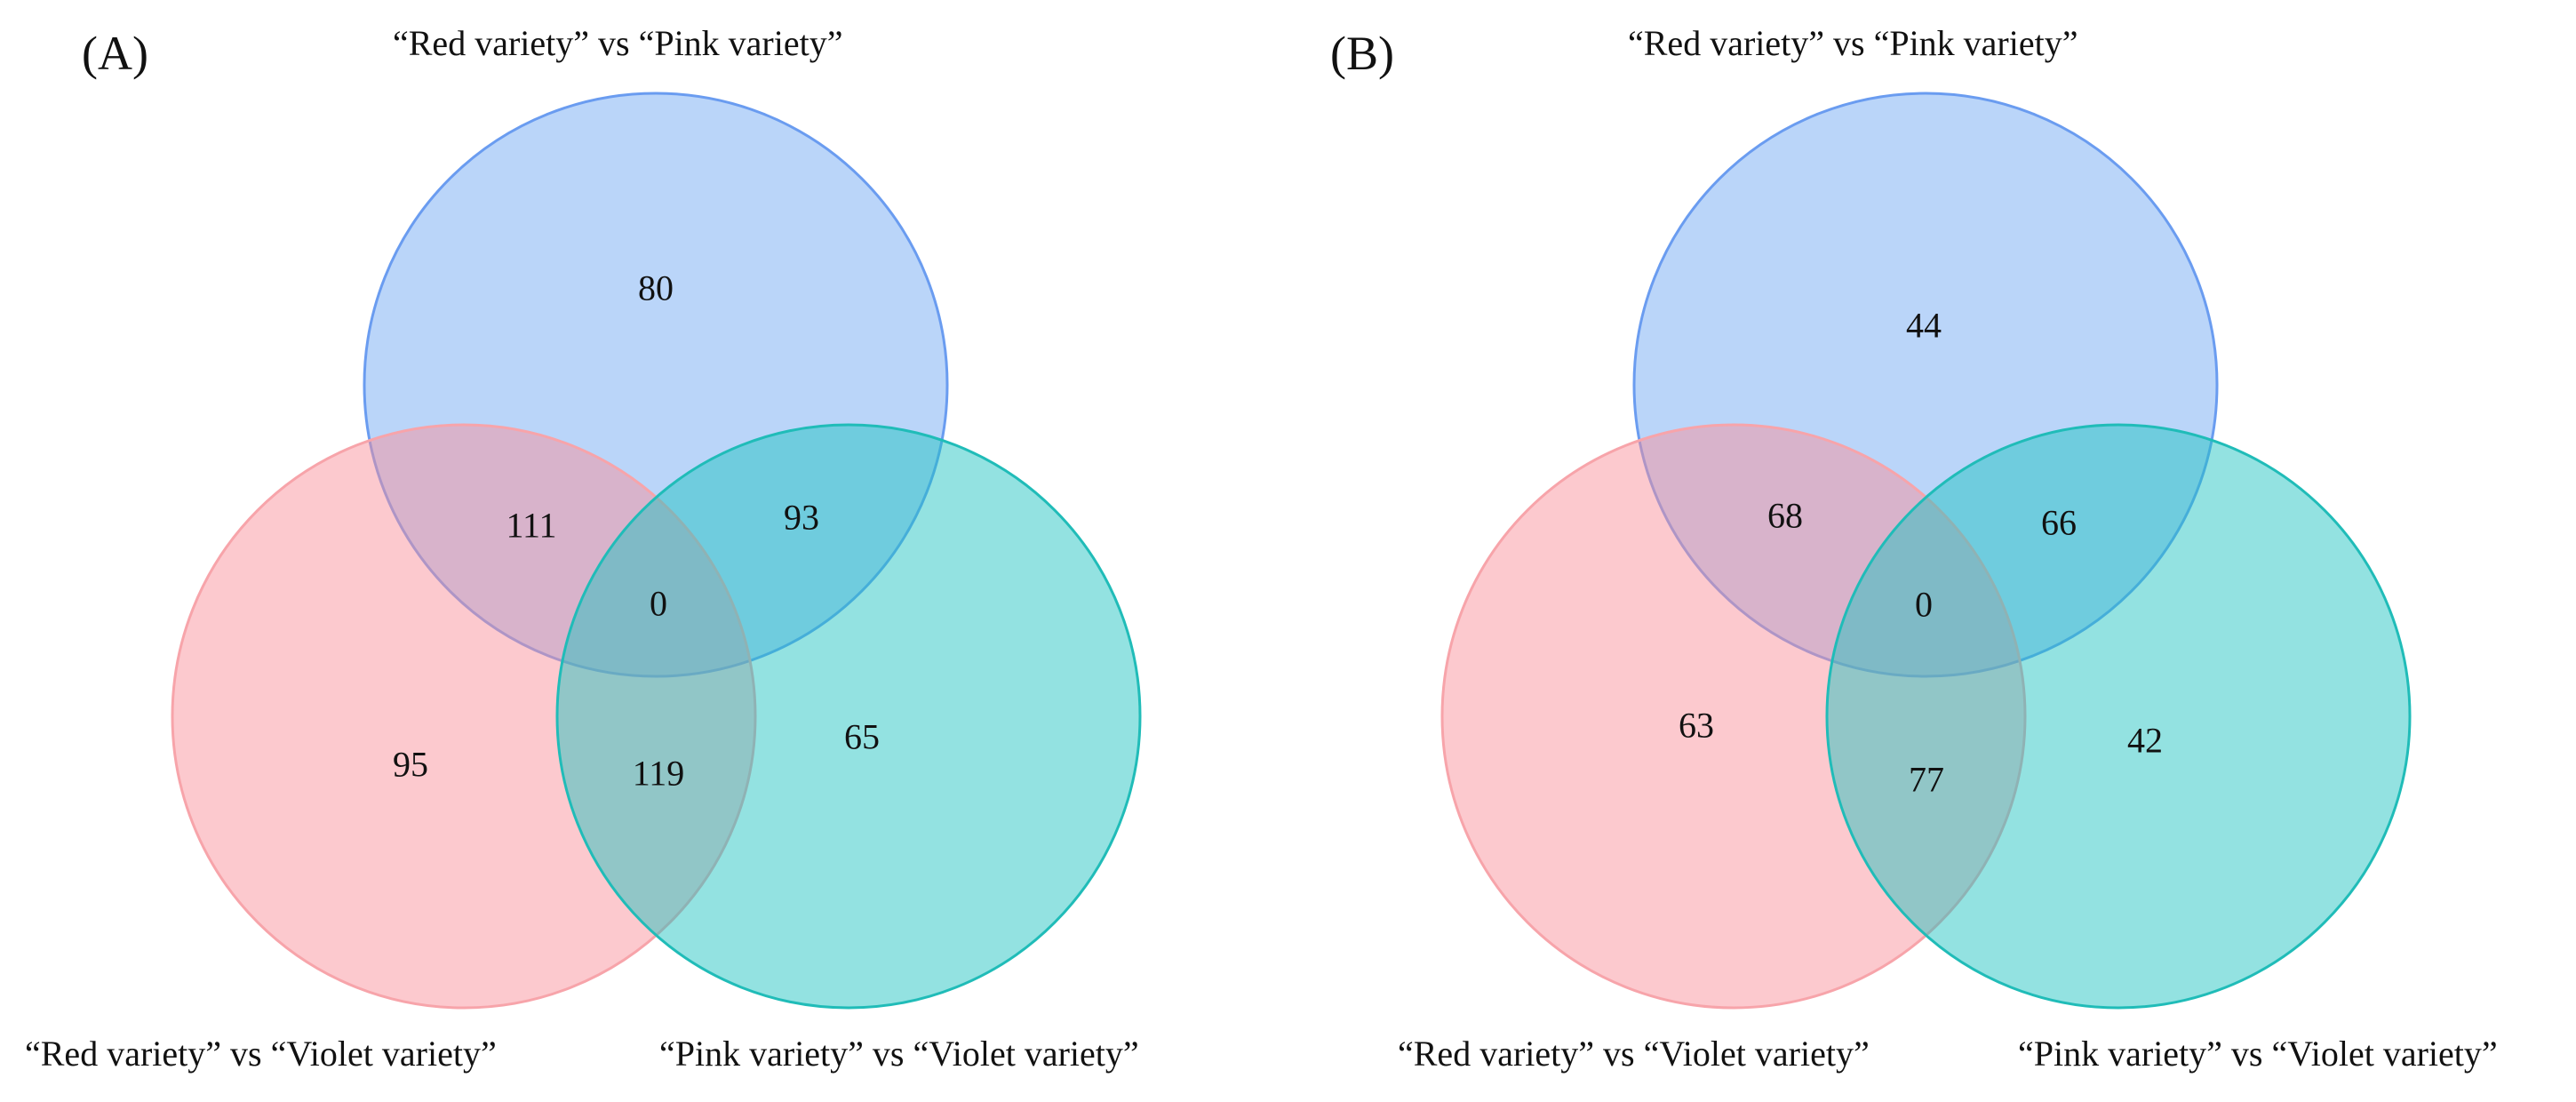  Describe the element at coordinates (2059, 523) in the screenshot. I see `count-top-right-b: 66` at that location.